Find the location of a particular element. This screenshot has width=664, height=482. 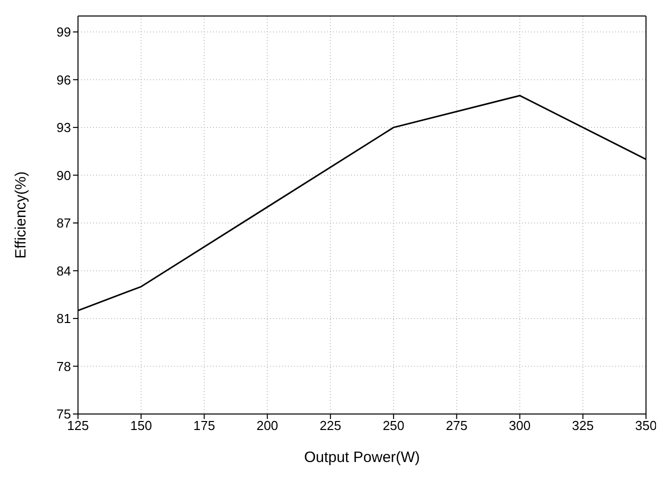

y-tick-label: 87 is located at coordinates (63, 223).